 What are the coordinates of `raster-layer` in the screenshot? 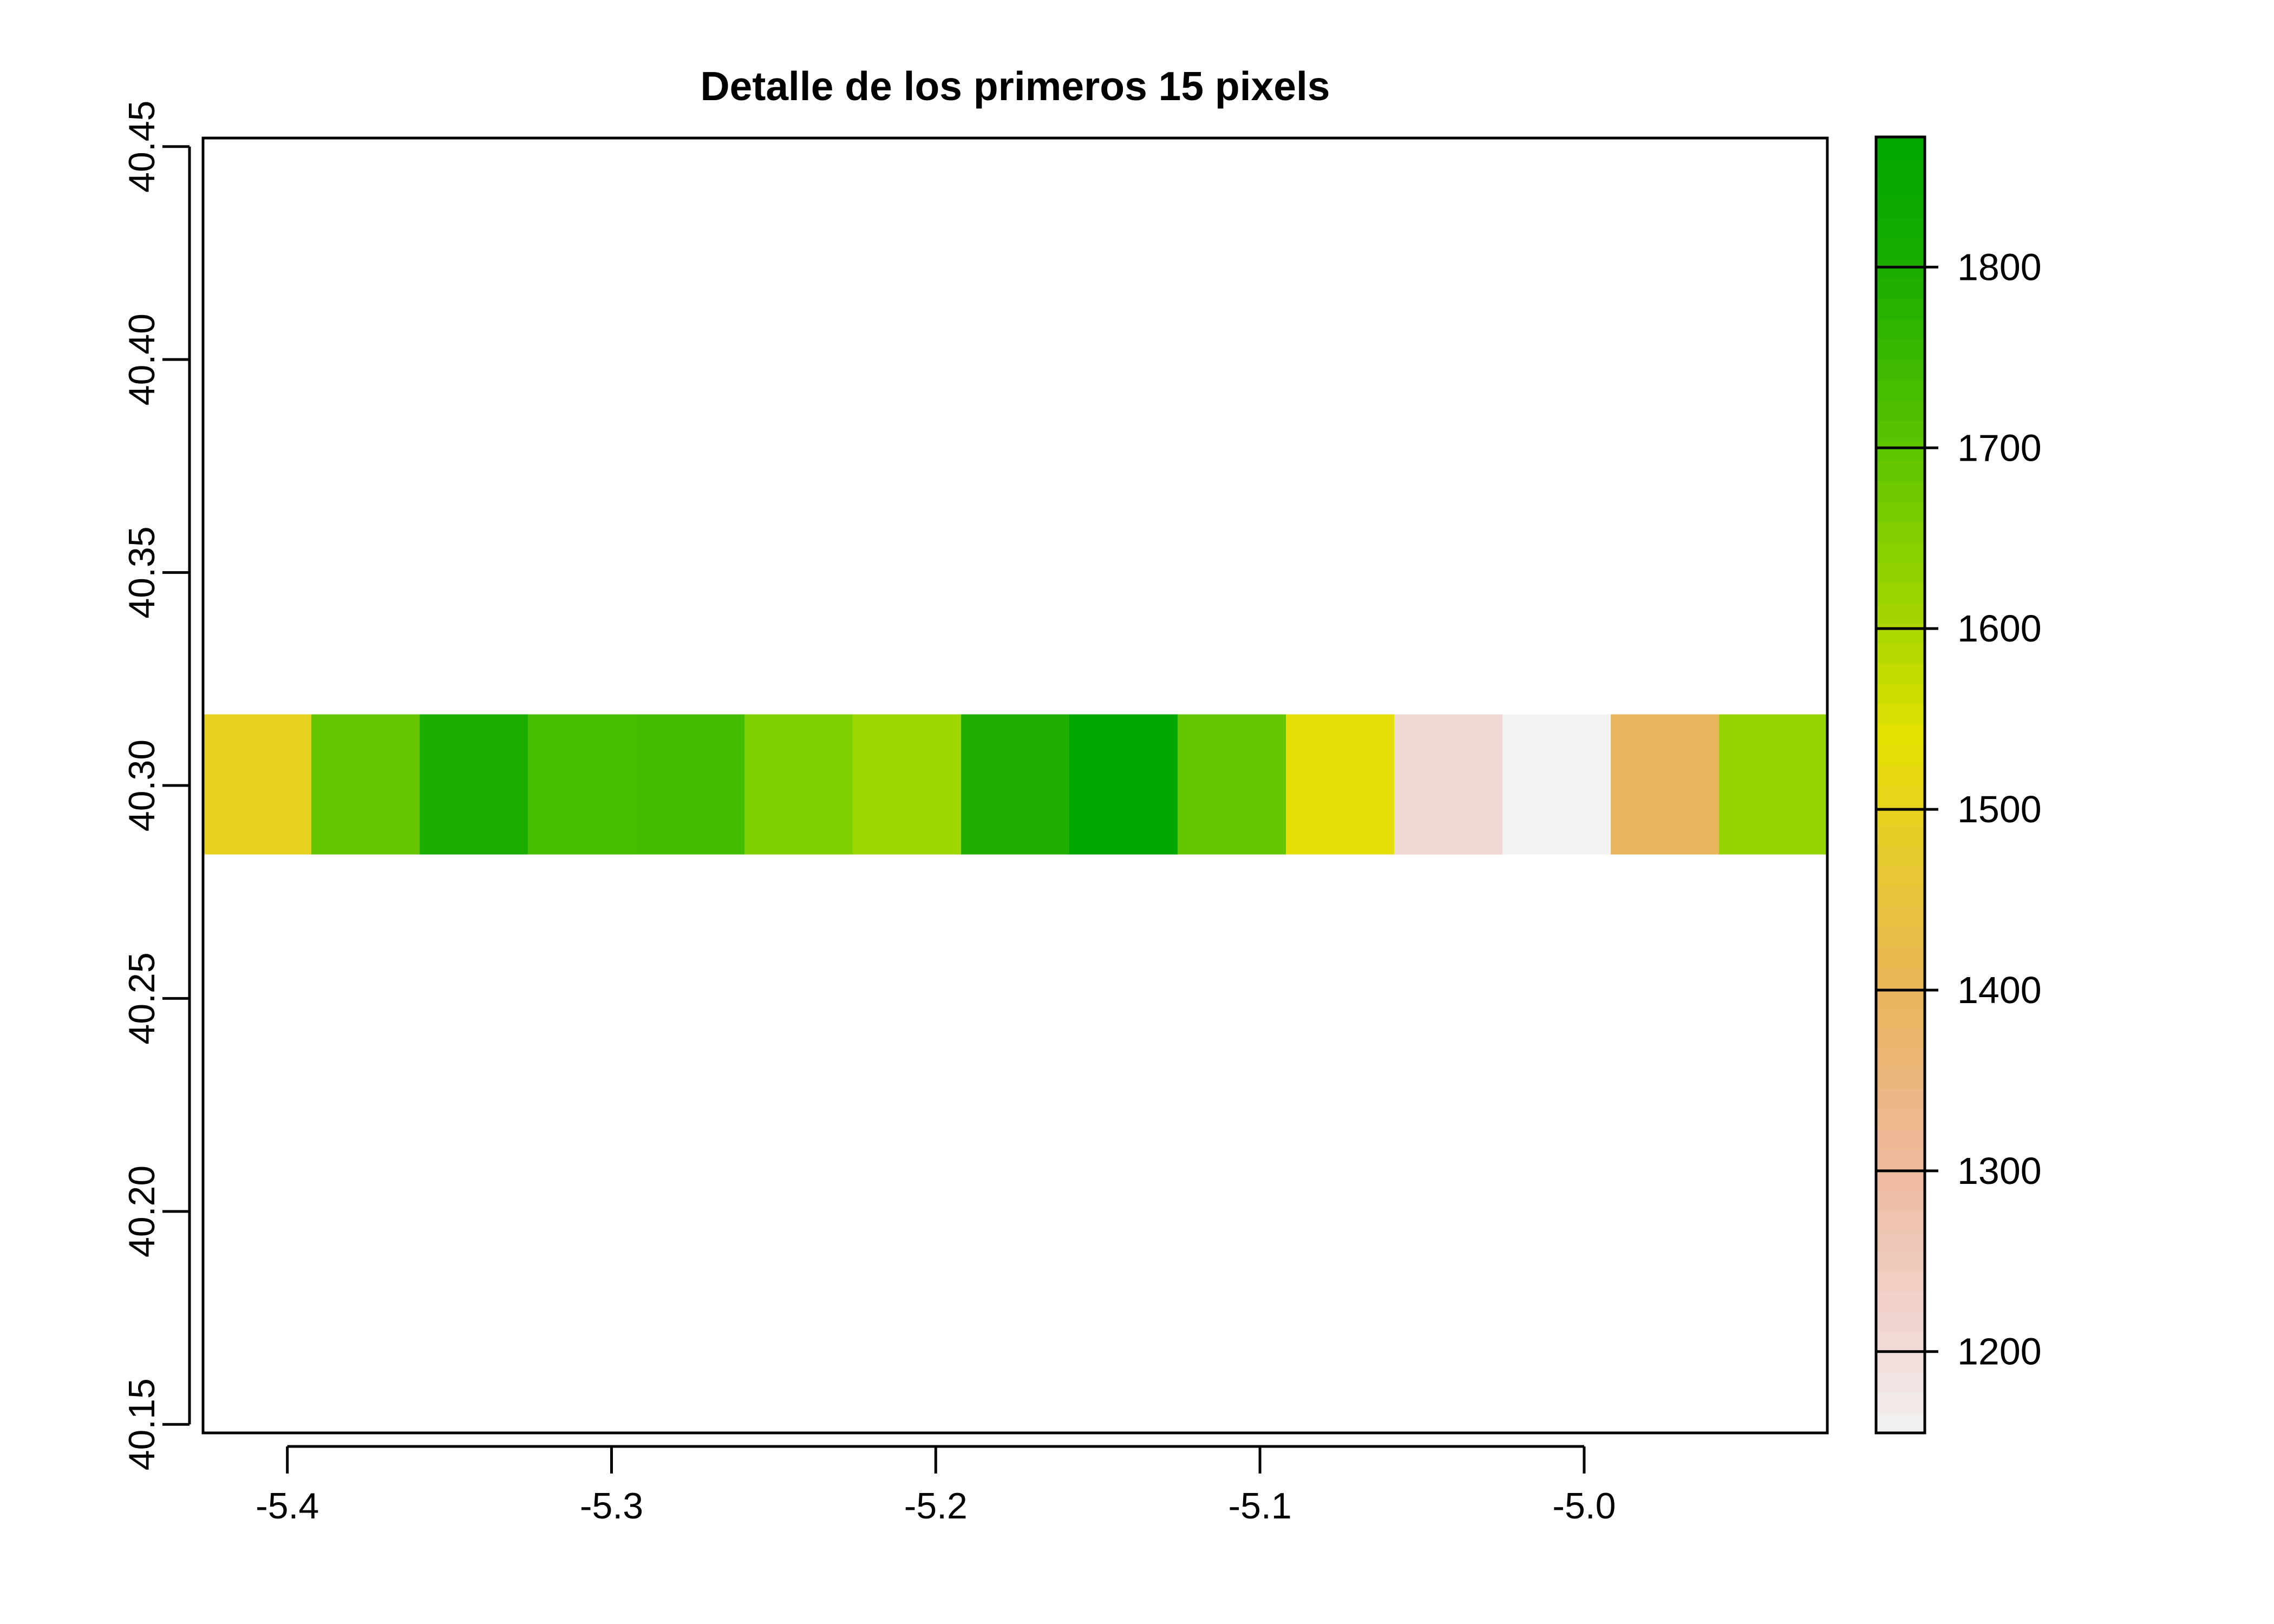 It's located at (1016, 784).